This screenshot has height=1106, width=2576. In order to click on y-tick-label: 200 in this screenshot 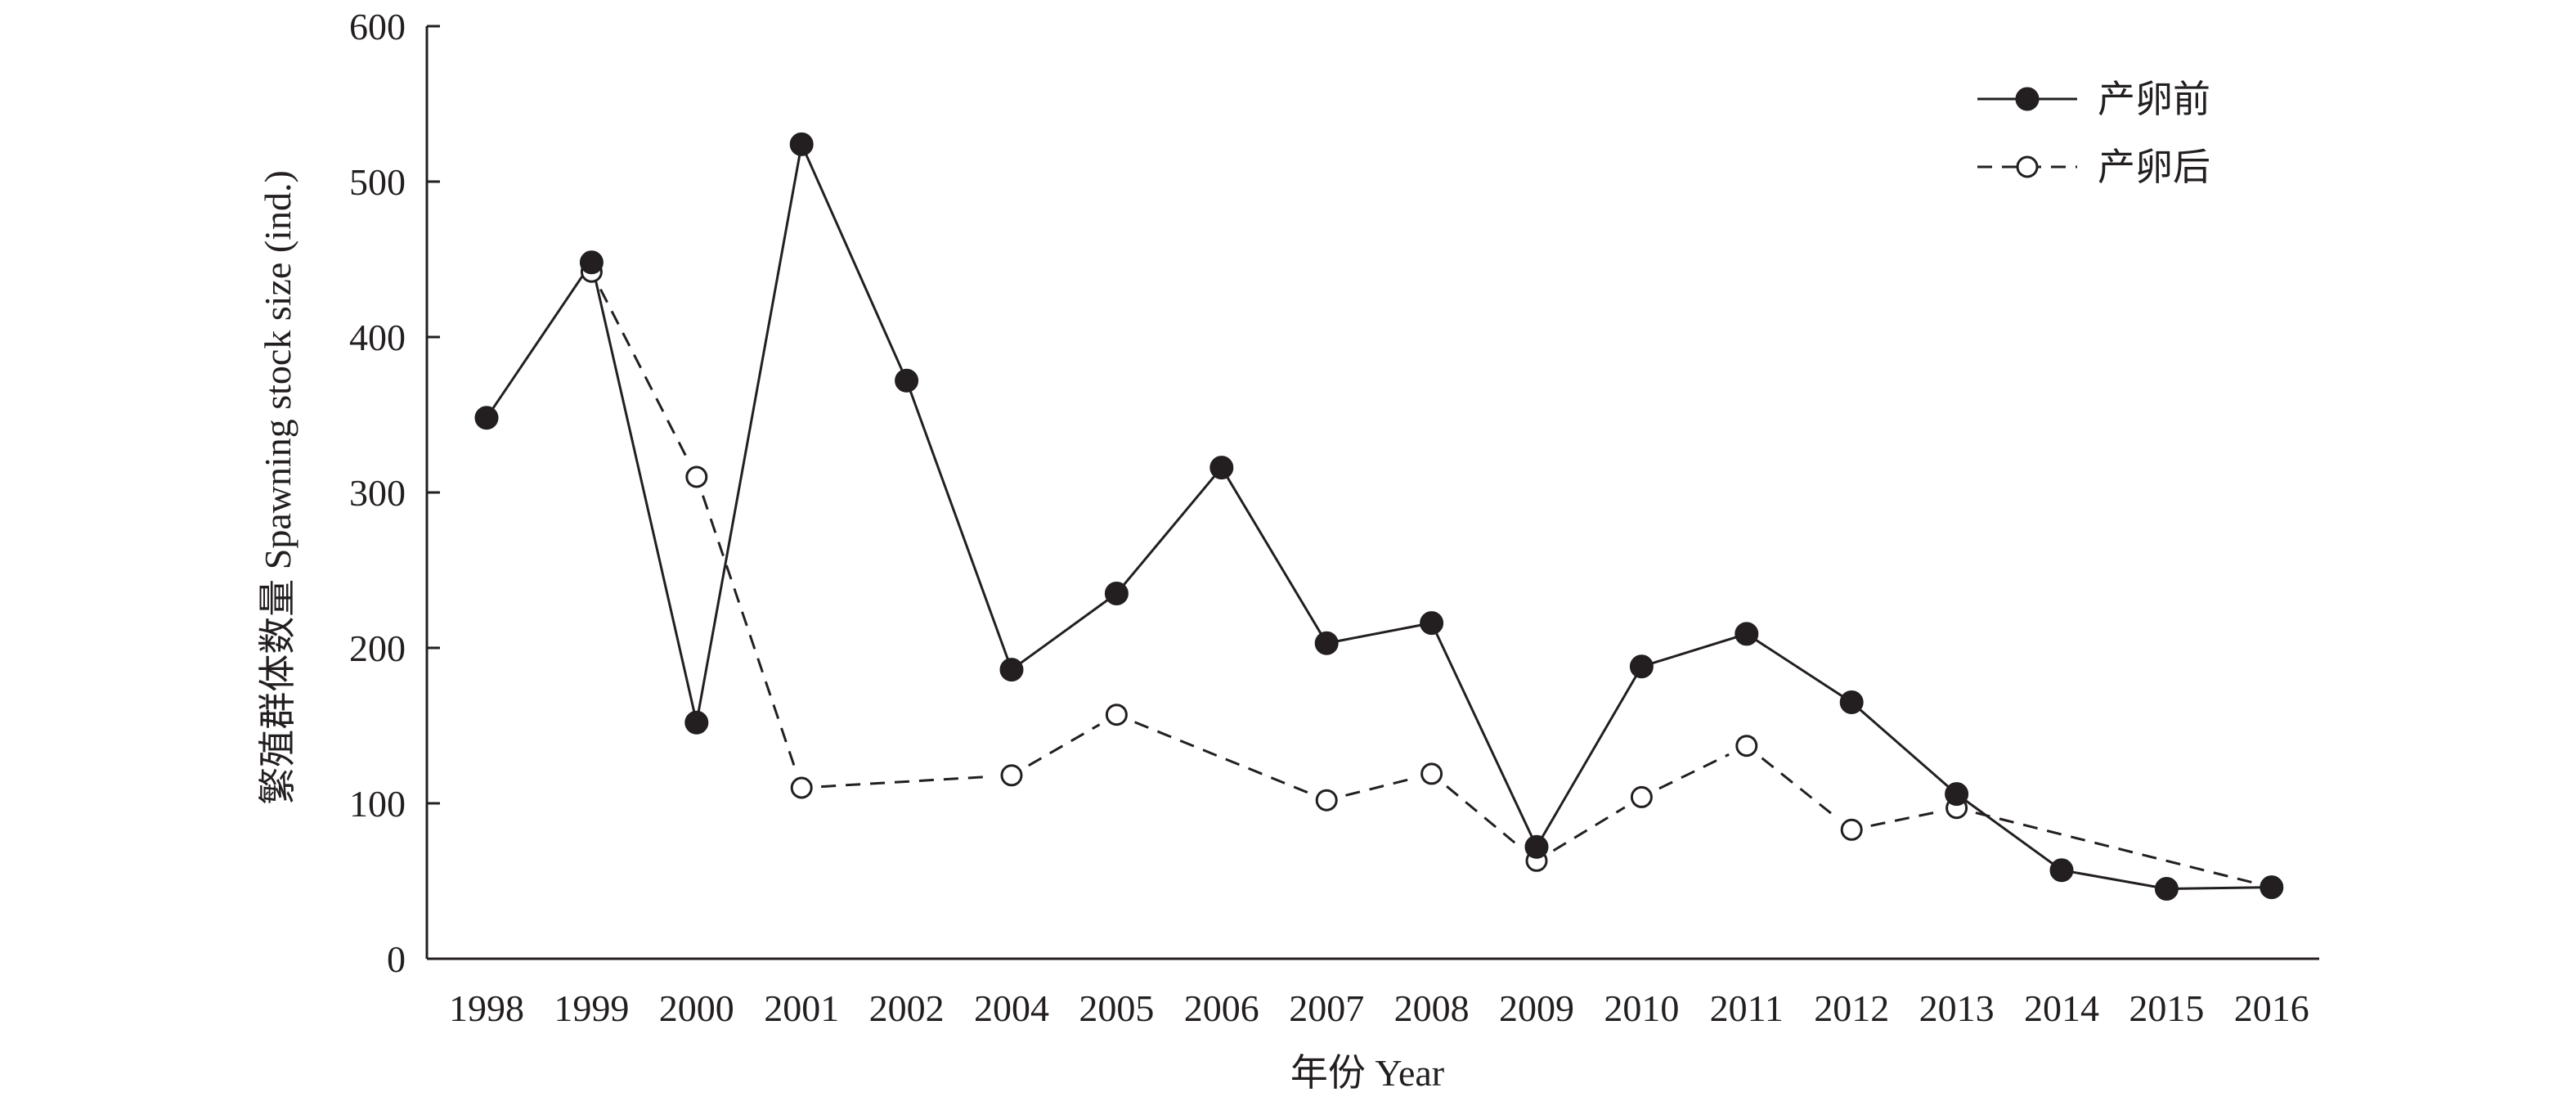, I will do `click(377, 648)`.